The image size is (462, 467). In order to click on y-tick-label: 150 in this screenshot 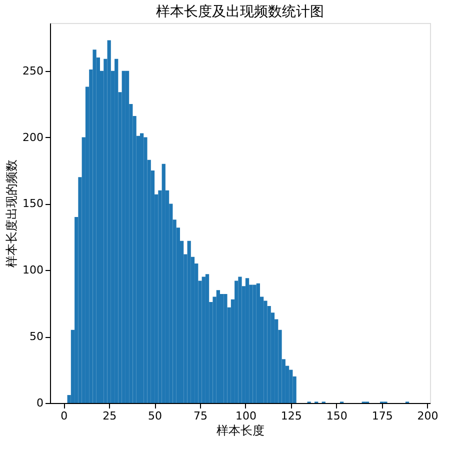, I will do `click(33, 203)`.